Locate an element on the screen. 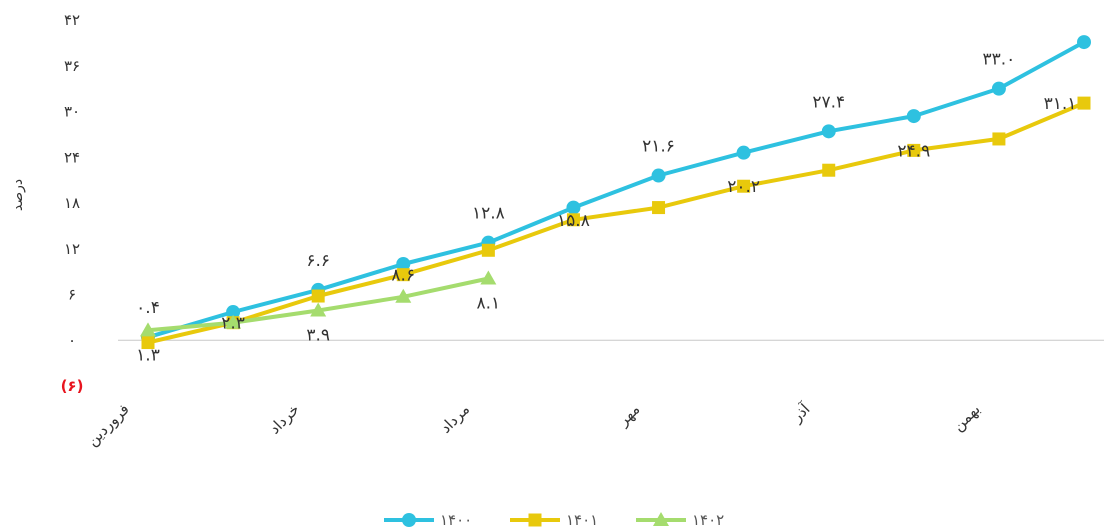 Image resolution: width=1104 pixels, height=532 pixels. data-label: ۲۰.۲ is located at coordinates (743, 187).